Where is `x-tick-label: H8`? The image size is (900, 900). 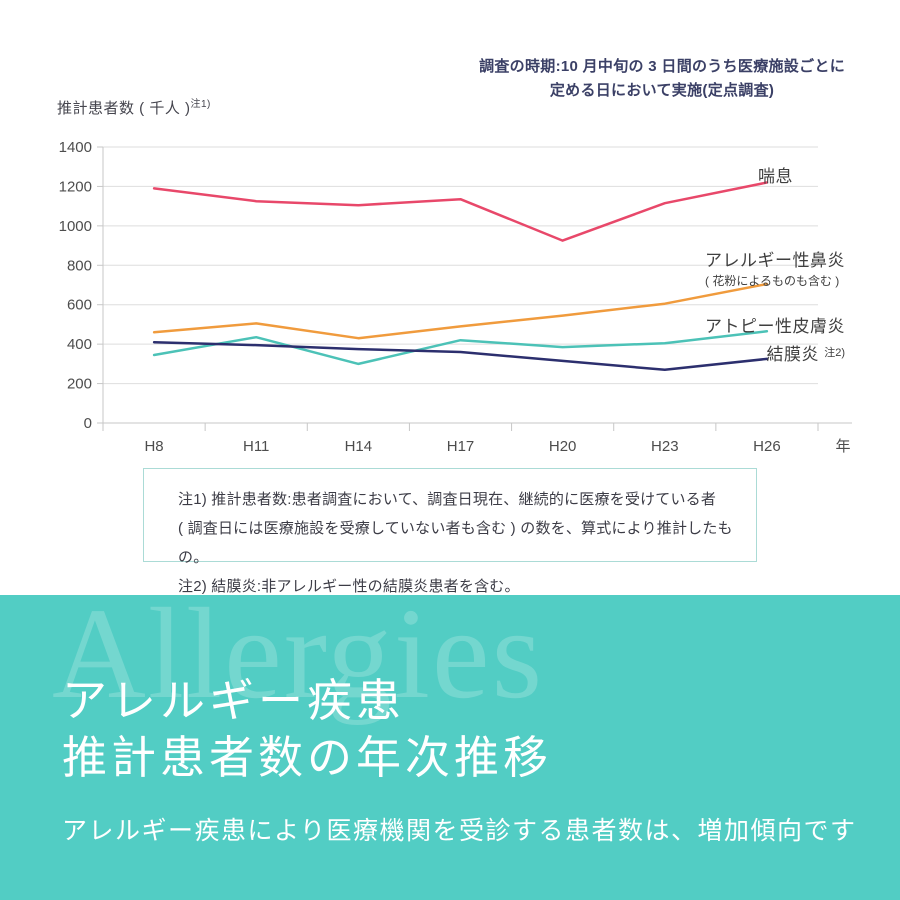
x-tick-label: H8 is located at coordinates (153, 446).